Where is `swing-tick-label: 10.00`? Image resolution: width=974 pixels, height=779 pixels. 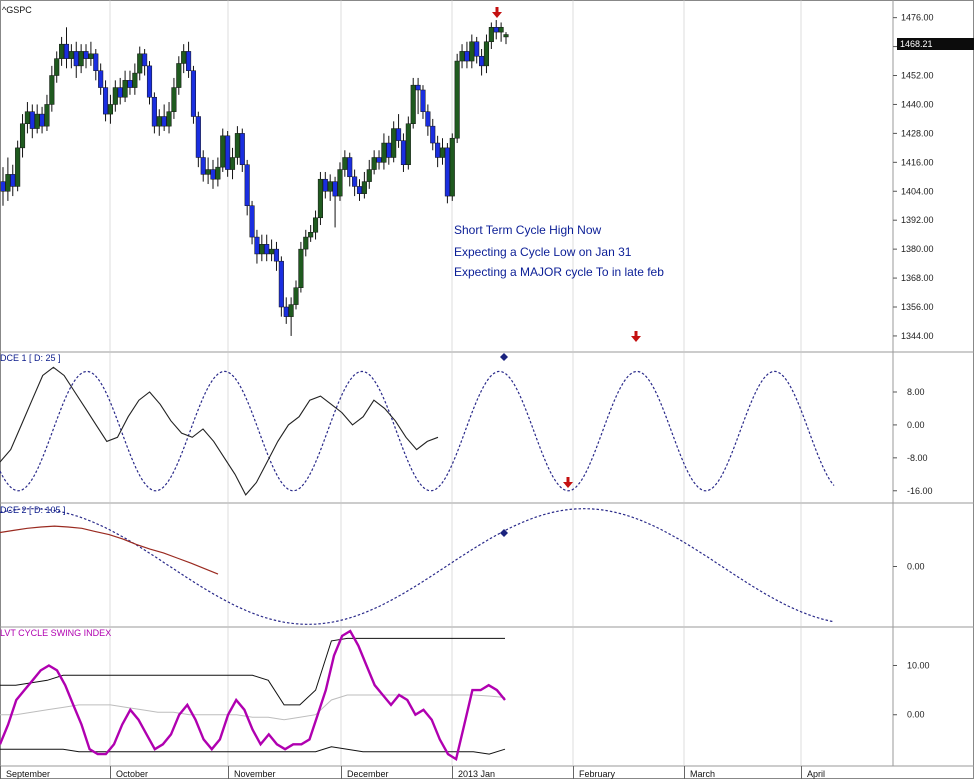
swing-tick-label: 10.00 is located at coordinates (918, 665).